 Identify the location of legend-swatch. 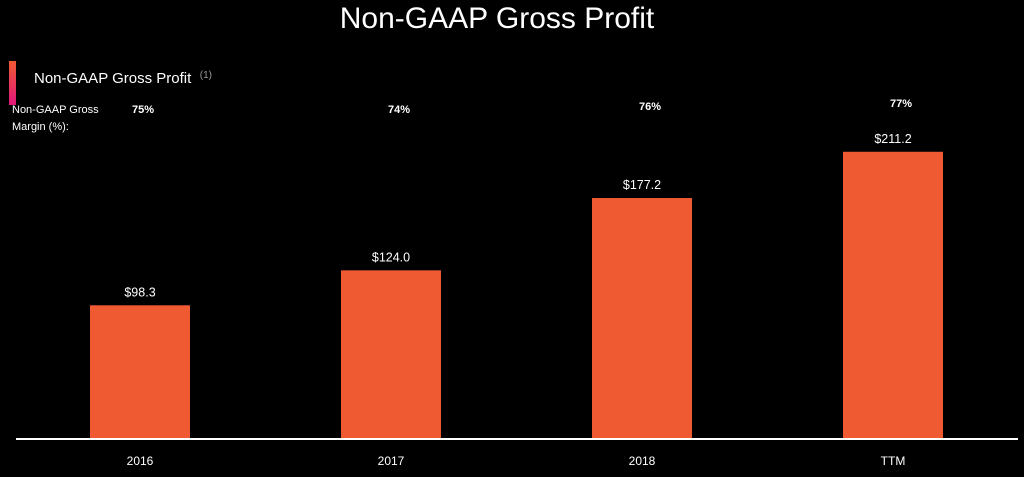
(12, 83).